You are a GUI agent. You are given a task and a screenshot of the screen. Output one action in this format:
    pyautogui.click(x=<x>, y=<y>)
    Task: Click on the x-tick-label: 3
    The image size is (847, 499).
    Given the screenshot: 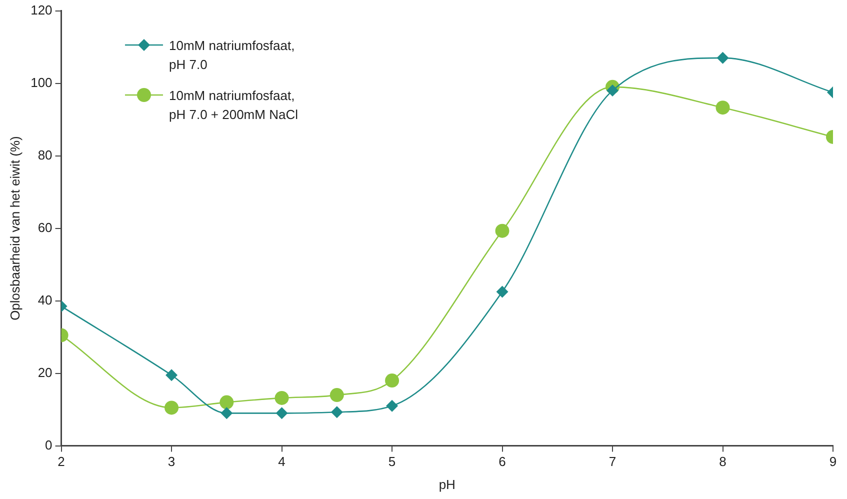 What is the action you would take?
    pyautogui.click(x=172, y=462)
    